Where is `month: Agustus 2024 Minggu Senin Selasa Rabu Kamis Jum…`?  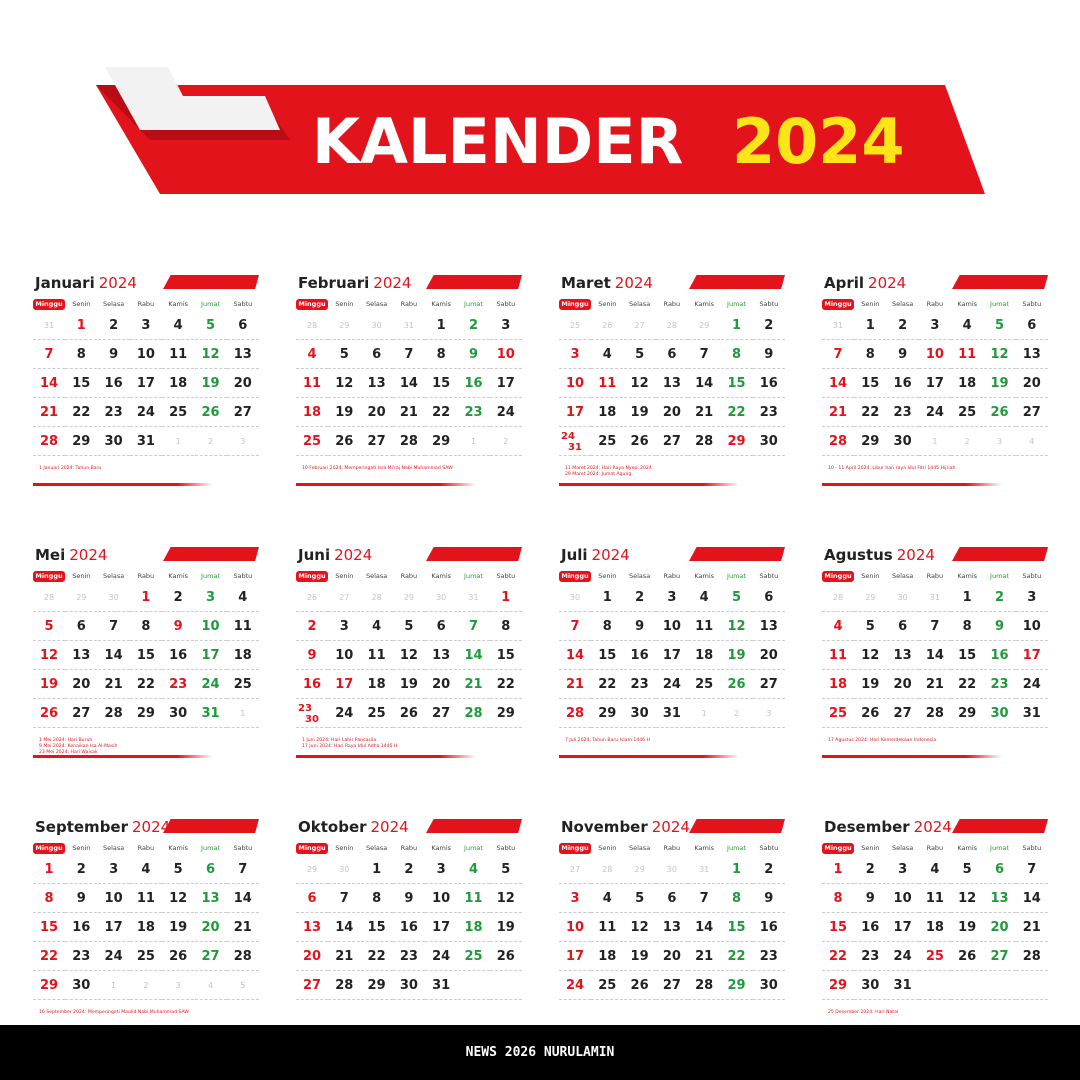
month: Agustus 2024 Minggu Senin Selasa Rabu Kamis Jum… is located at coordinates (935, 652).